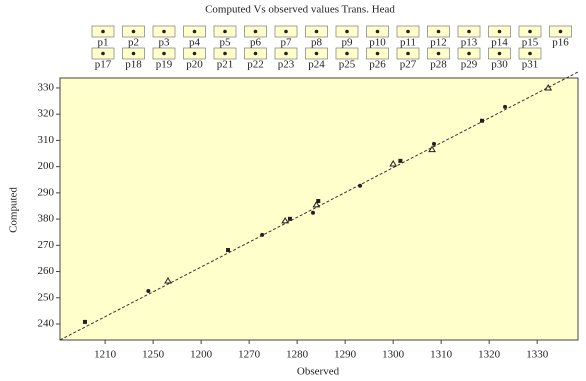 The width and height of the screenshot is (586, 381). Describe the element at coordinates (347, 65) in the screenshot. I see `legend-label: p25` at that location.